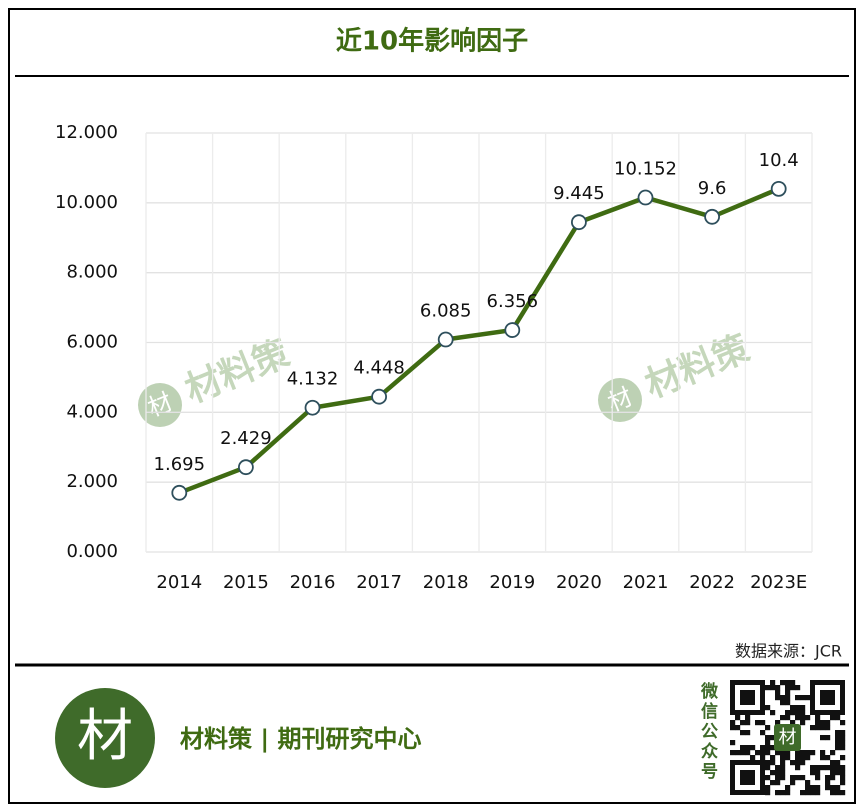 Image resolution: width=864 pixels, height=812 pixels. I want to click on qr-logo: 材, so click(788, 737).